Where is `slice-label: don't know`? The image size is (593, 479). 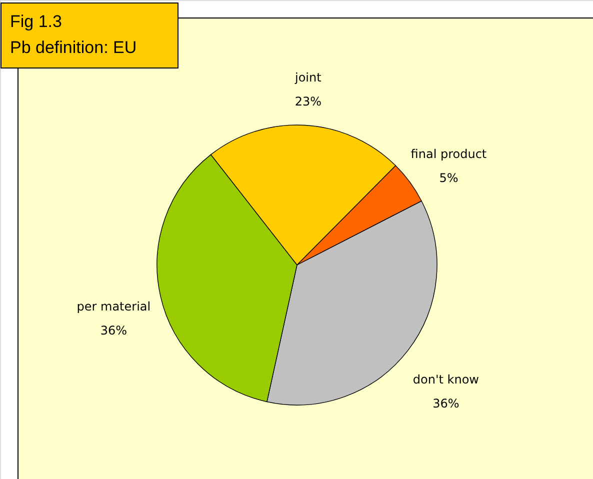 slice-label: don't know is located at coordinates (446, 379).